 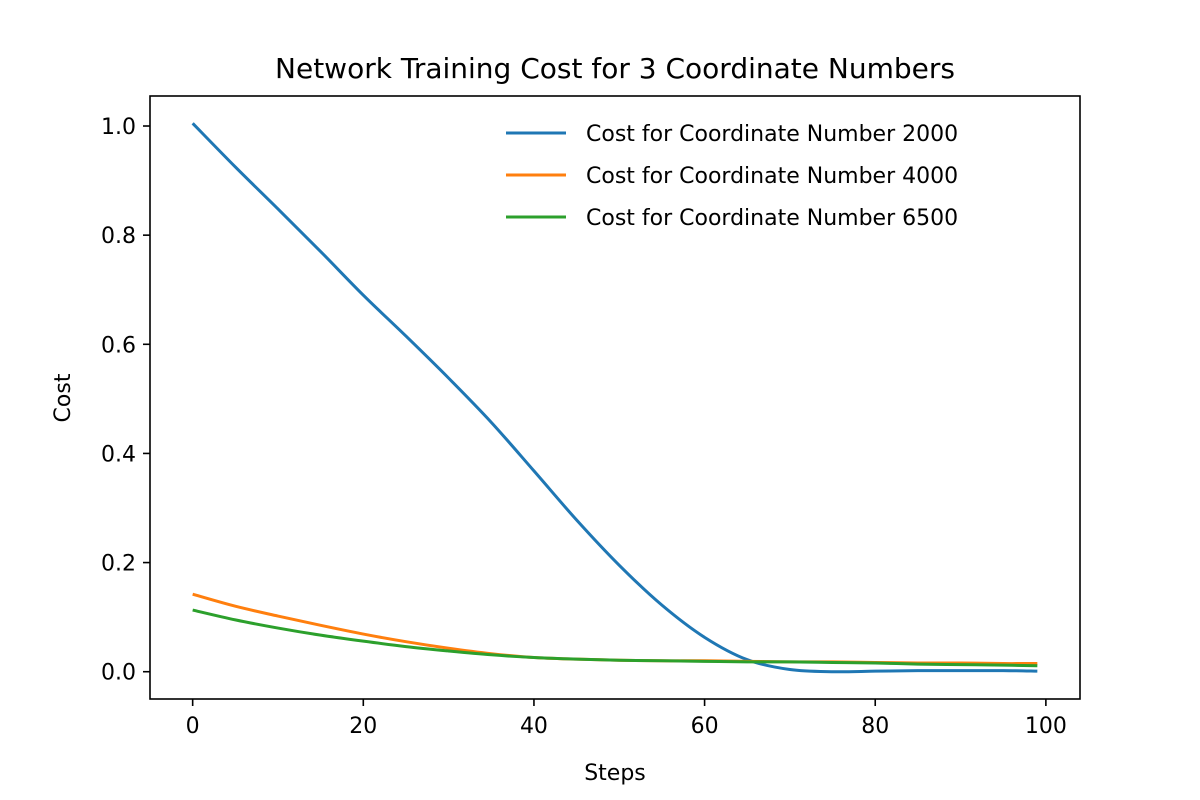 I want to click on x-tick-label: 80, so click(x=875, y=726).